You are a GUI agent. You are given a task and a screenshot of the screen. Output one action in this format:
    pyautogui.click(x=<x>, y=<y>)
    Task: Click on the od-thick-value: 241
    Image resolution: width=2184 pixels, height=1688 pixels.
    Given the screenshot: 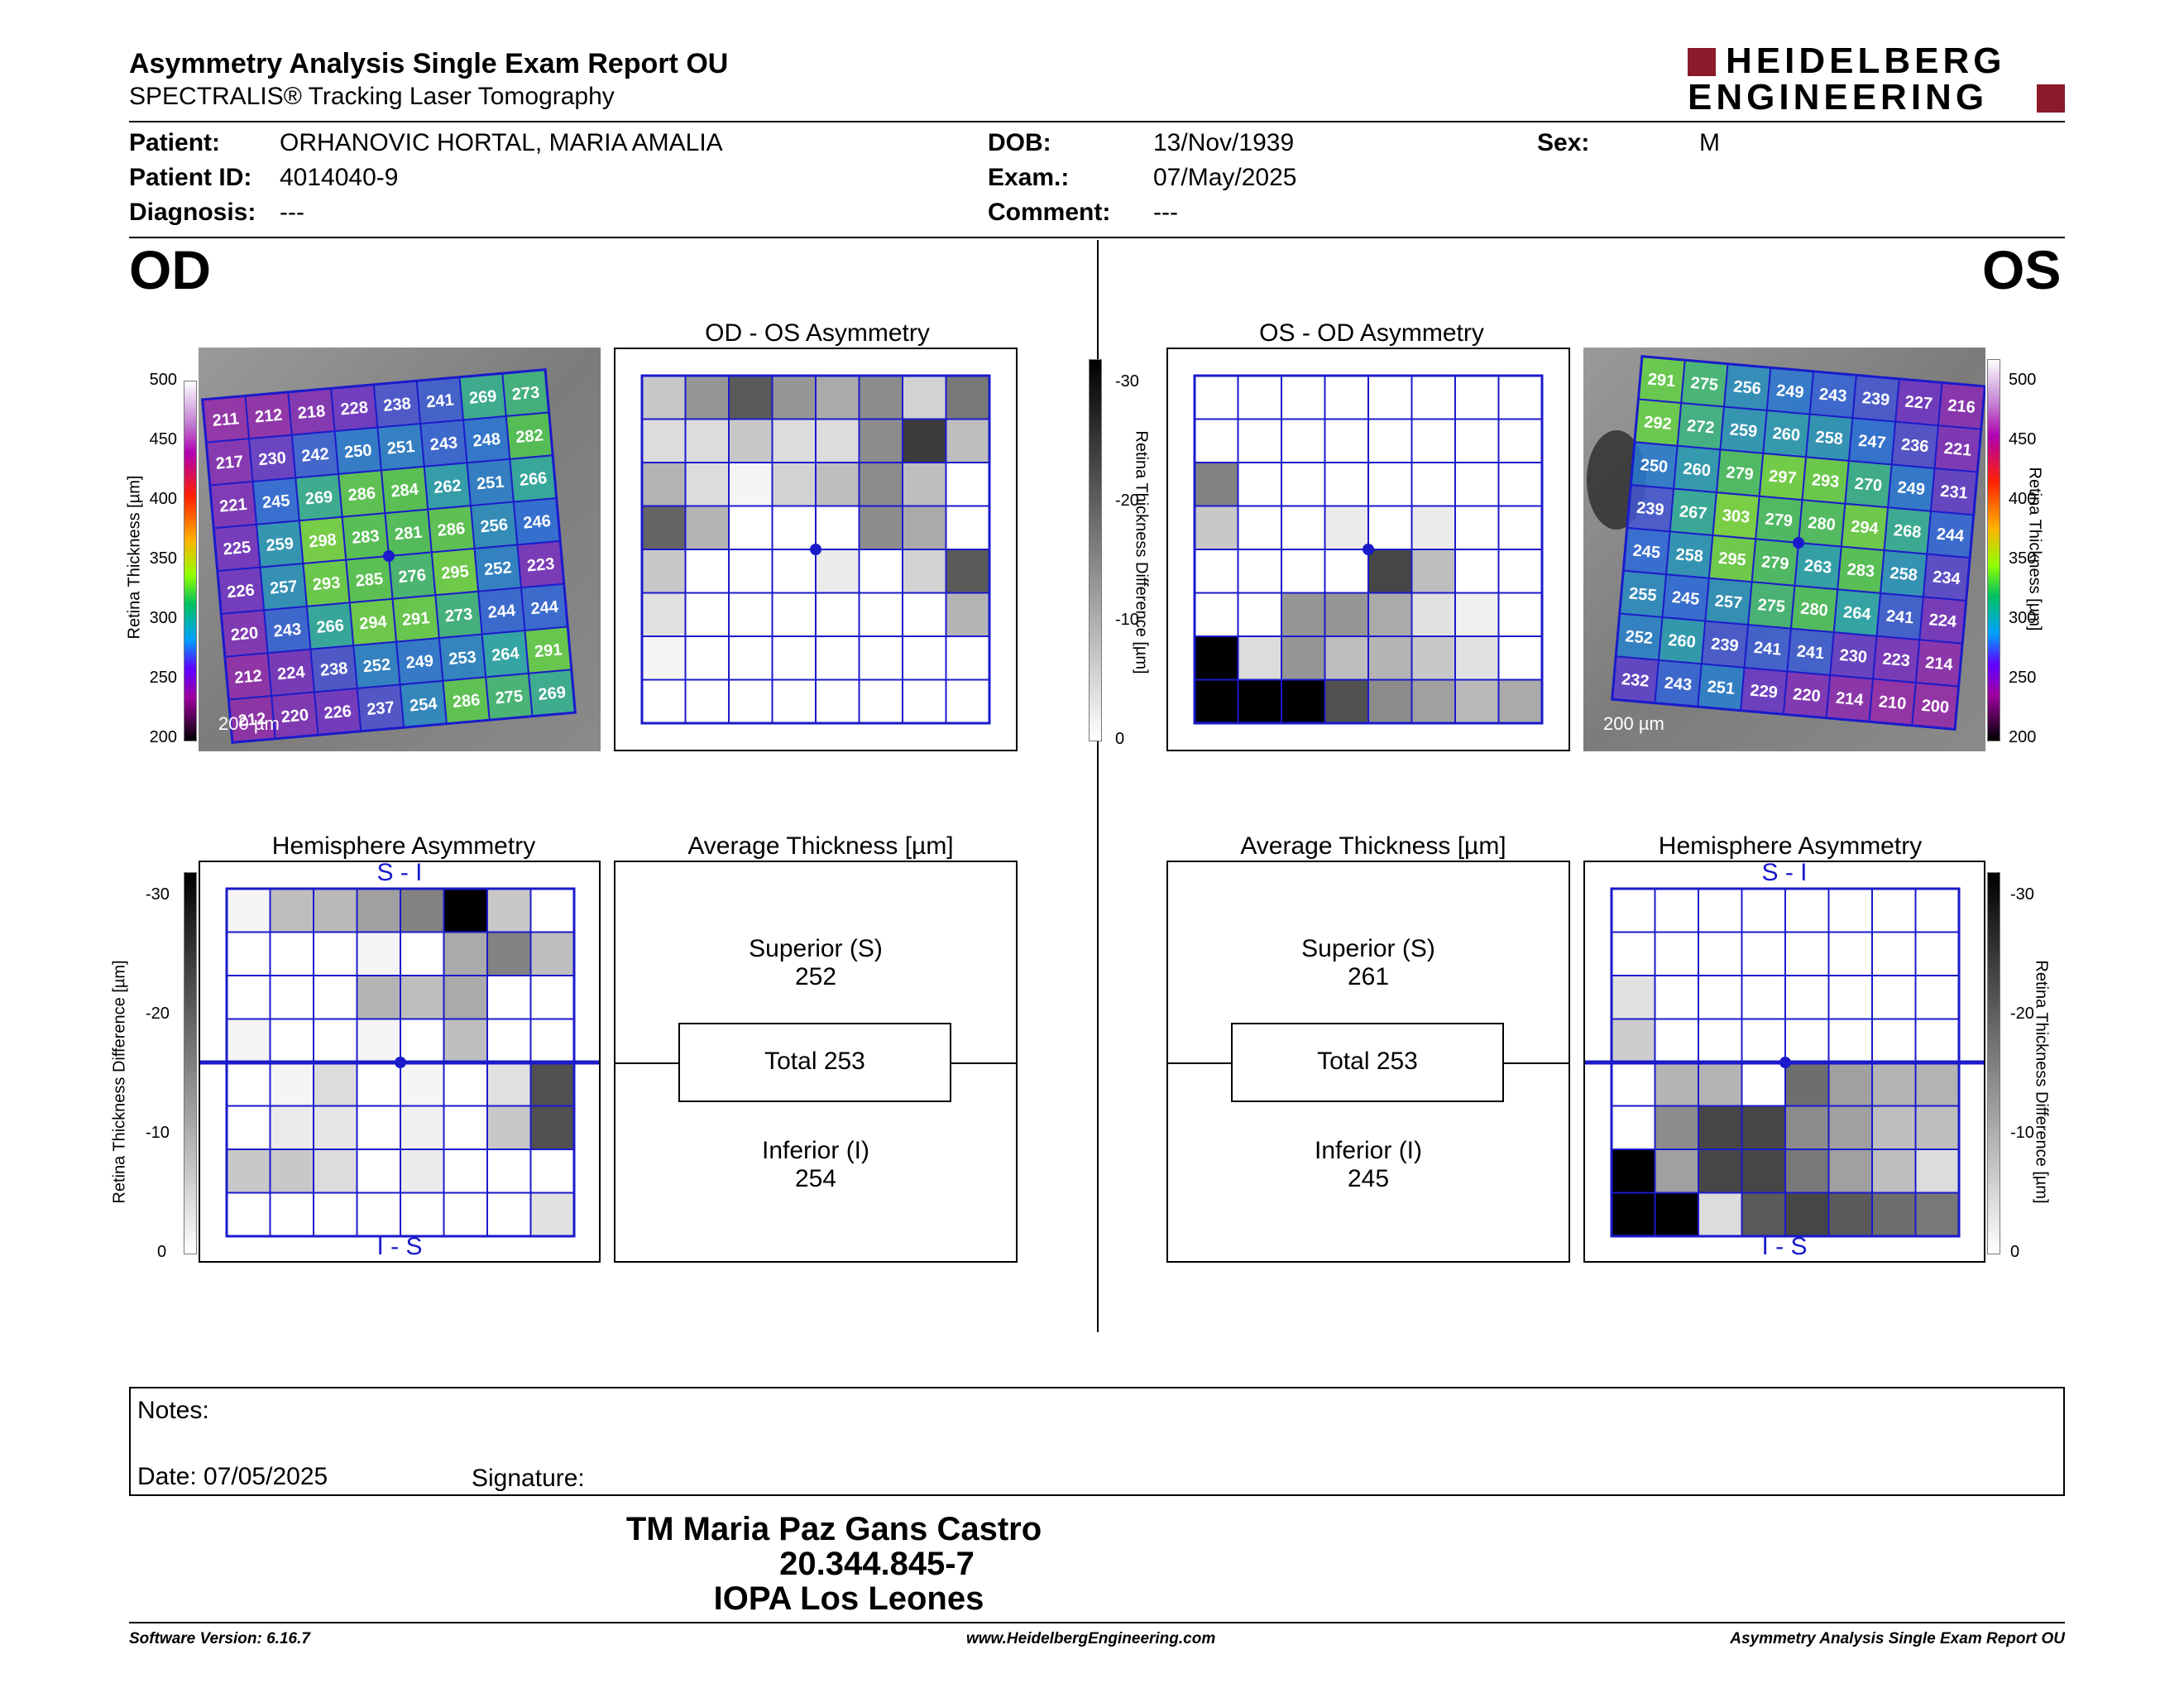 What is the action you would take?
    pyautogui.click(x=439, y=401)
    